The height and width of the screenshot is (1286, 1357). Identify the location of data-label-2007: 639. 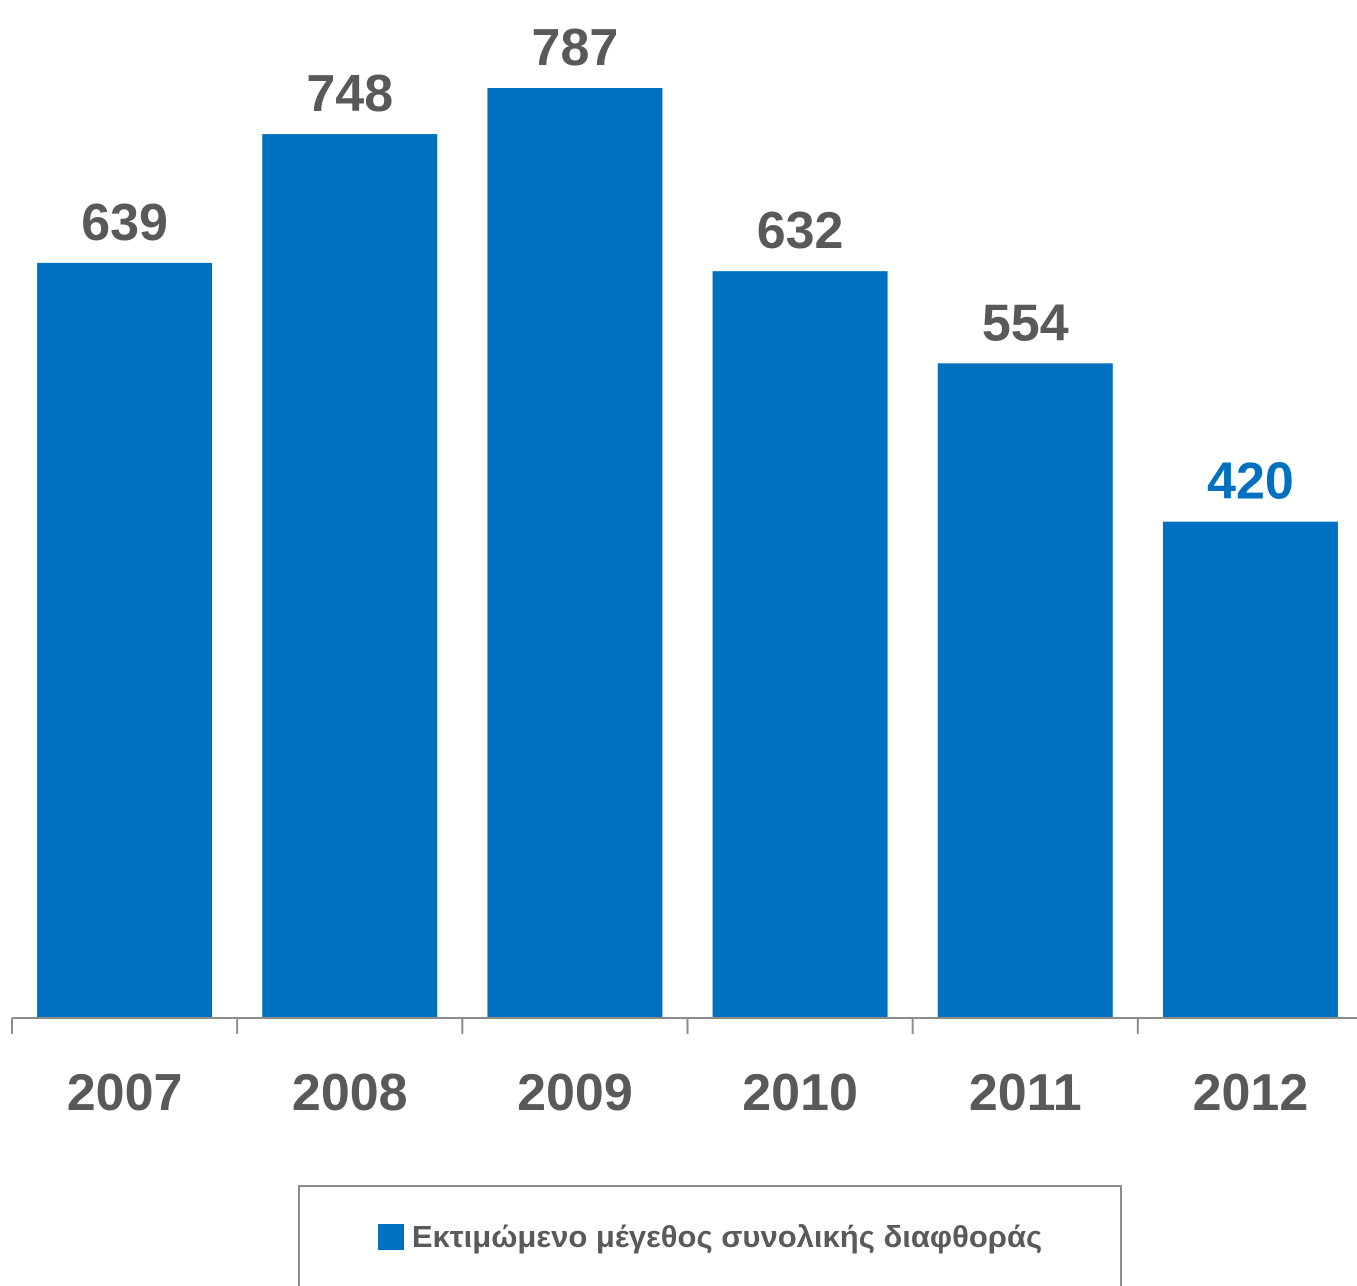
(124, 223).